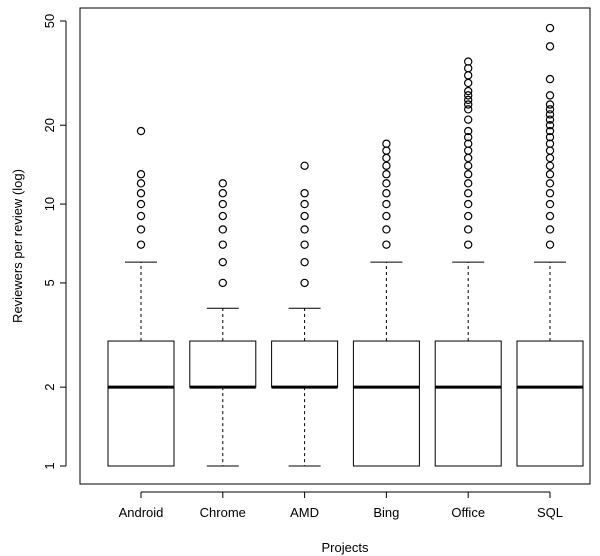  I want to click on y-tick-label-20: 20, so click(49, 125).